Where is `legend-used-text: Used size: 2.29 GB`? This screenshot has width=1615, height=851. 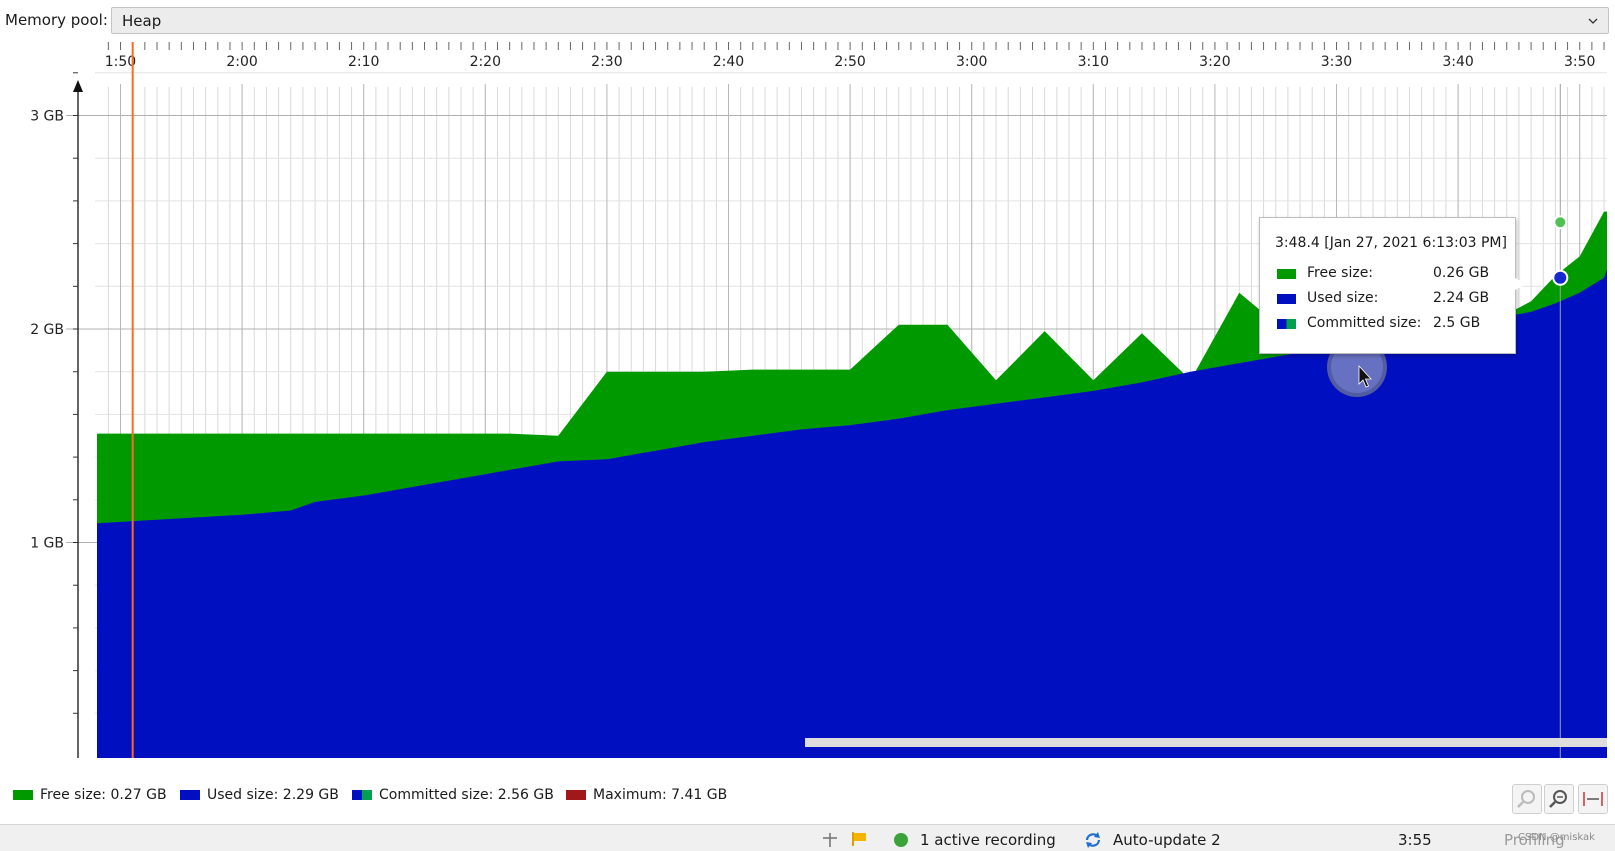 legend-used-text: Used size: 2.29 GB is located at coordinates (273, 795).